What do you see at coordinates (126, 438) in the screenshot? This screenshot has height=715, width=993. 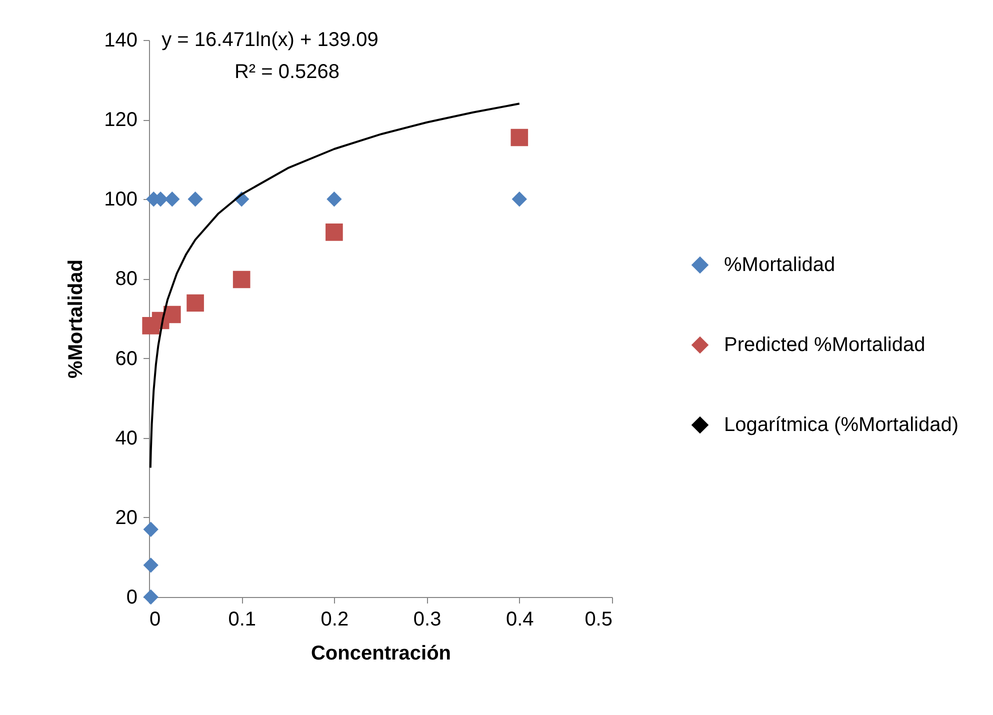 I see `y-tick-label: 40` at bounding box center [126, 438].